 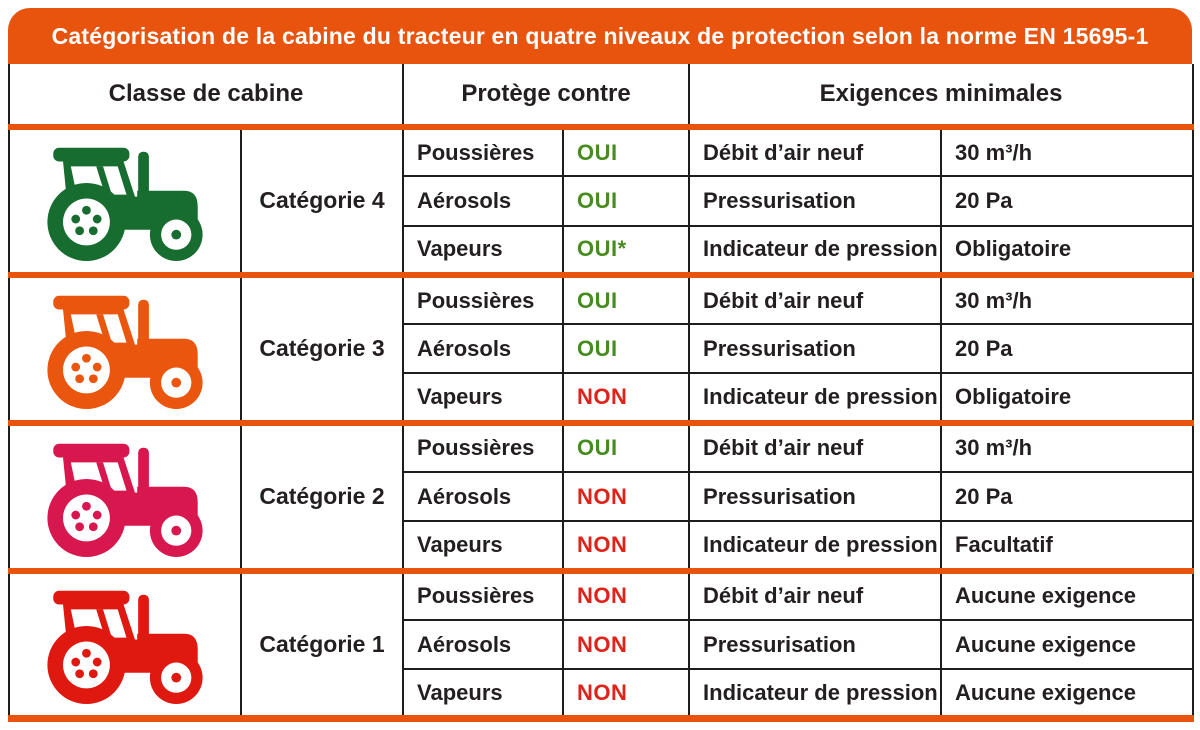 What do you see at coordinates (322, 644) in the screenshot?
I see `category-label: Catégorie 1` at bounding box center [322, 644].